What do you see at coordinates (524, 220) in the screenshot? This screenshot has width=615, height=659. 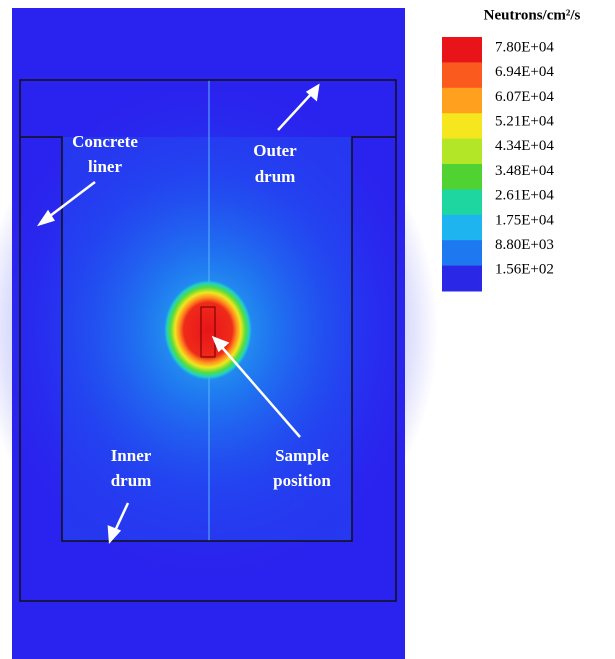 I see `legend-label: 1.75E+04` at bounding box center [524, 220].